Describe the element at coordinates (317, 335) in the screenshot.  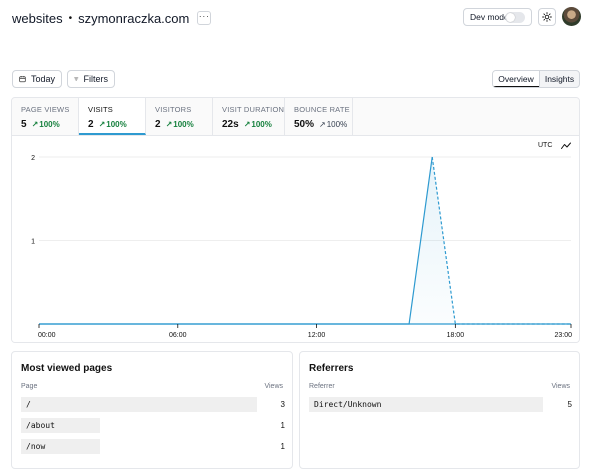
I see `x-tick-label: 12:00` at that location.